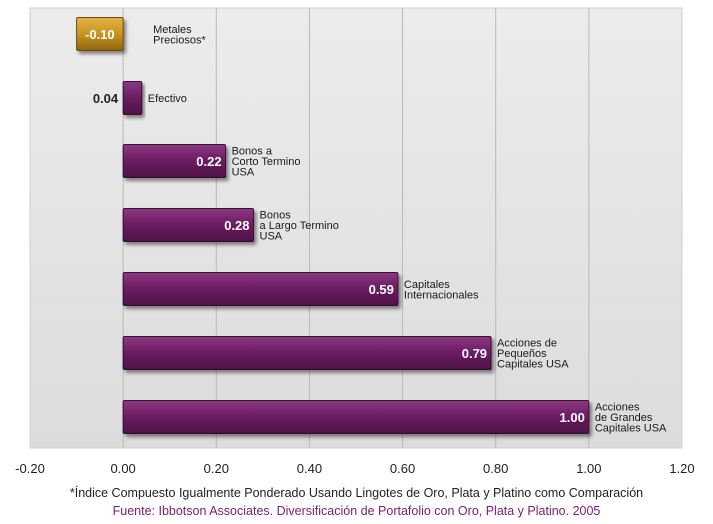 The height and width of the screenshot is (524, 713). Describe the element at coordinates (588, 468) in the screenshot. I see `x-tick-label: 1.00` at that location.